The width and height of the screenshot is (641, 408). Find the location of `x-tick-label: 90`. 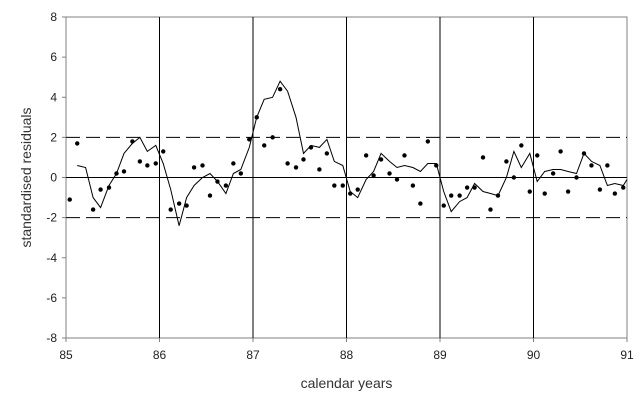

x-tick-label: 90 is located at coordinates (534, 355).